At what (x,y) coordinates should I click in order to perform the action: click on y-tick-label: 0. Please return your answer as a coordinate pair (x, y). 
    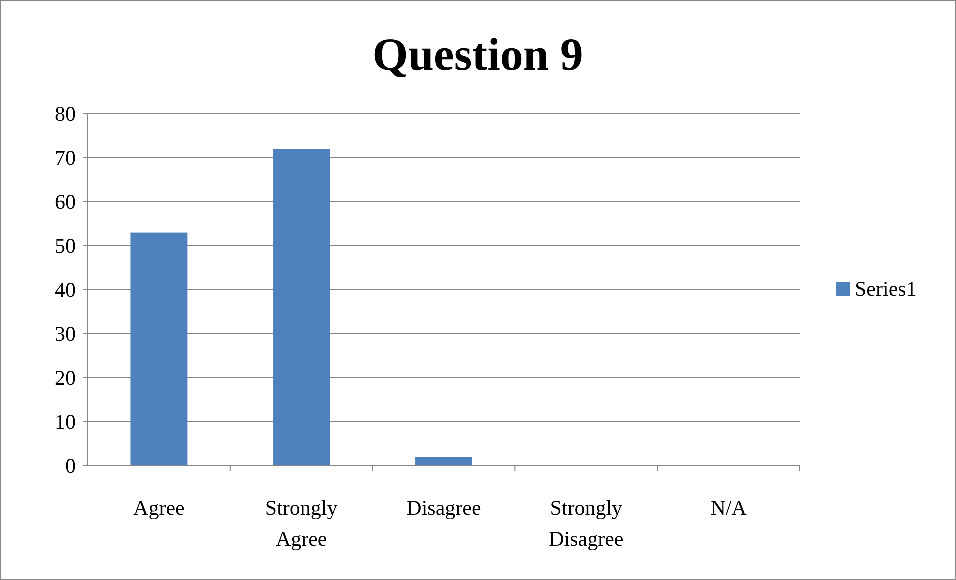
    Looking at the image, I should click on (71, 466).